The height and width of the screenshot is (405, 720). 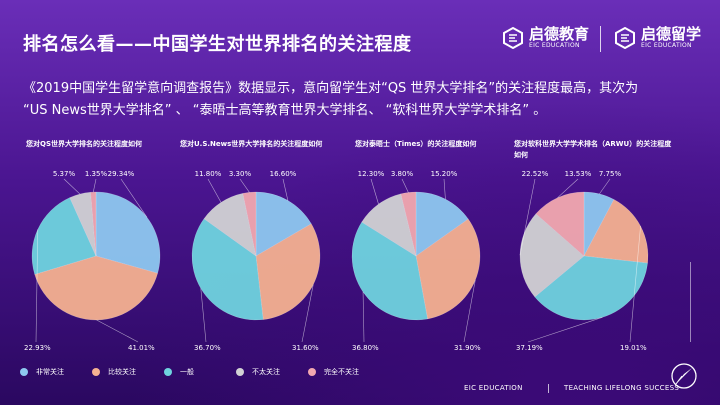 What do you see at coordinates (371, 174) in the screenshot?
I see `data-label: 12.30%` at bounding box center [371, 174].